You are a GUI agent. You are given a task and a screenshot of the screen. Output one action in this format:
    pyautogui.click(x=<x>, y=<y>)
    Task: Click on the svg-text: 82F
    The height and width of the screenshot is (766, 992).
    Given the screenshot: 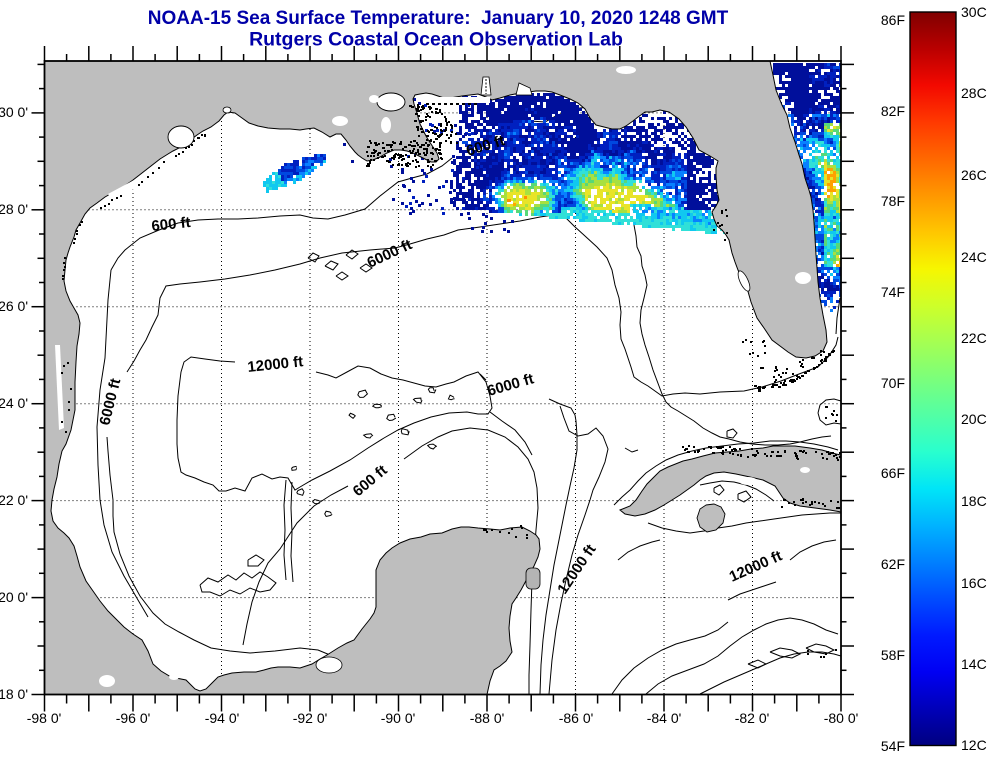 What is the action you would take?
    pyautogui.click(x=893, y=111)
    